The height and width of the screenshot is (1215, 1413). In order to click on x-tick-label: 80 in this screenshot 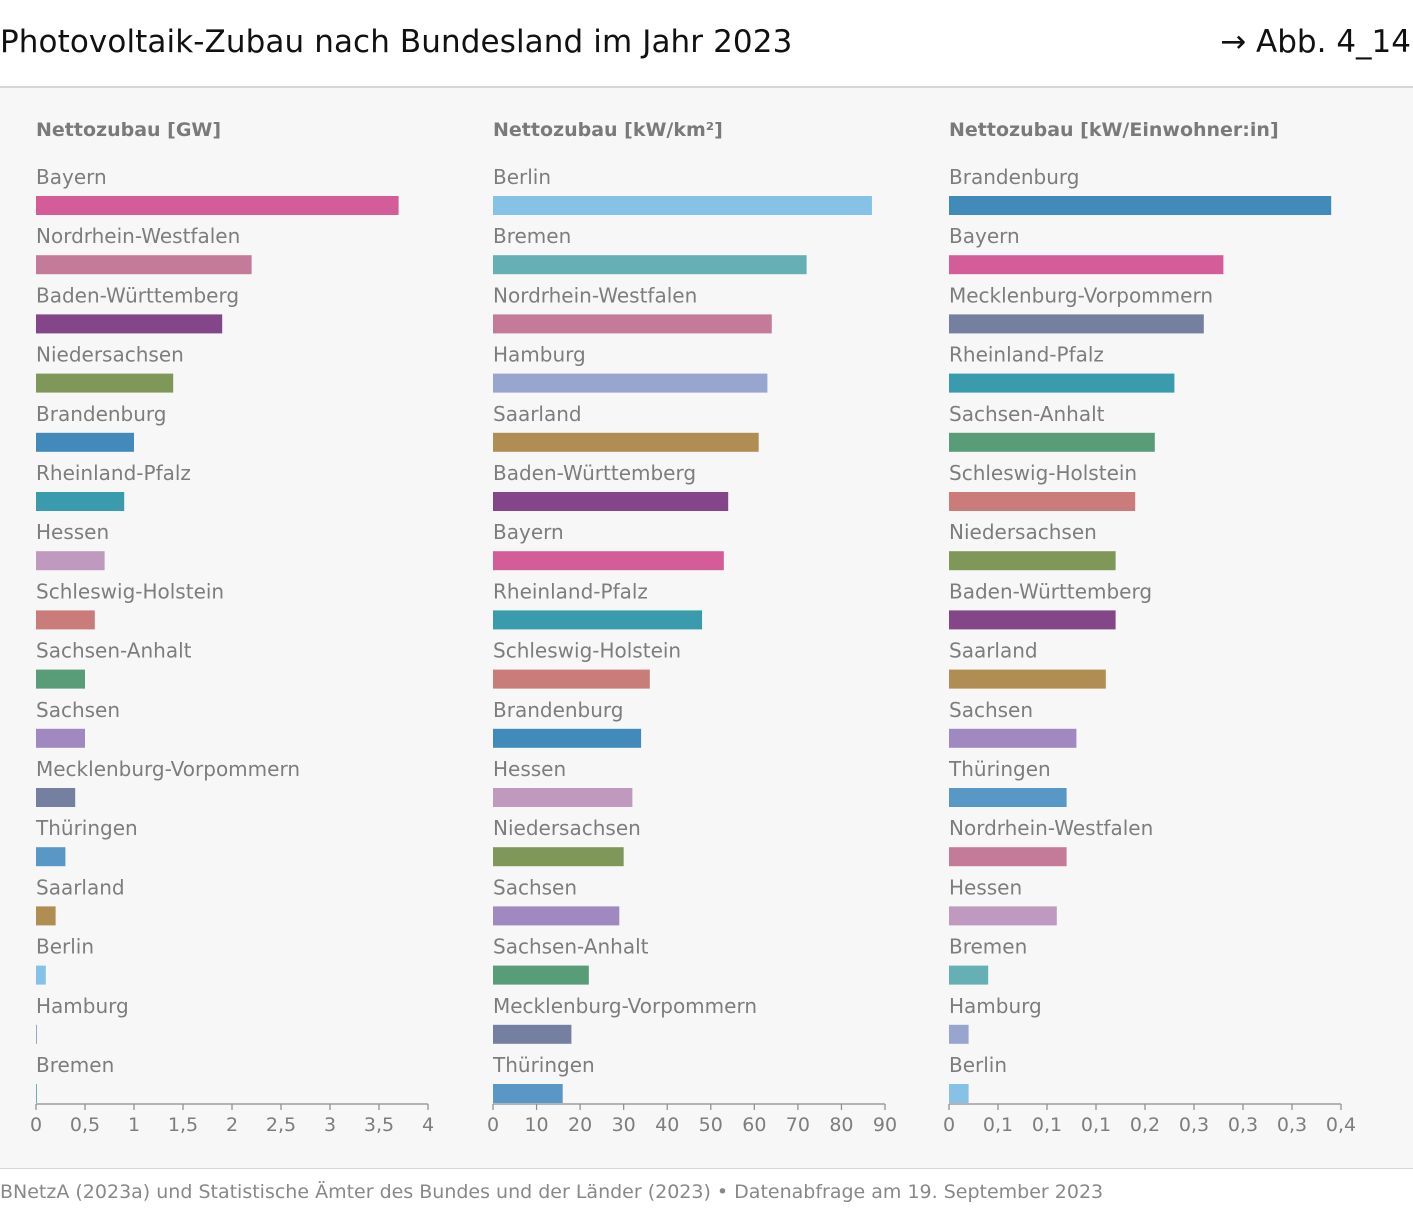, I will do `click(841, 1125)`.